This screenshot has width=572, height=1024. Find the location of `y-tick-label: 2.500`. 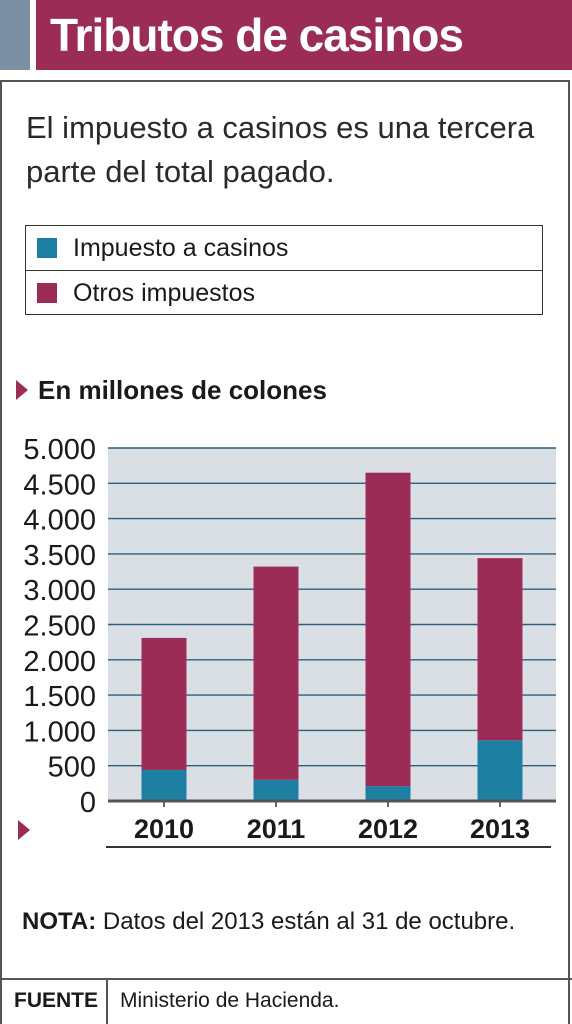

y-tick-label: 2.500 is located at coordinates (59, 627).